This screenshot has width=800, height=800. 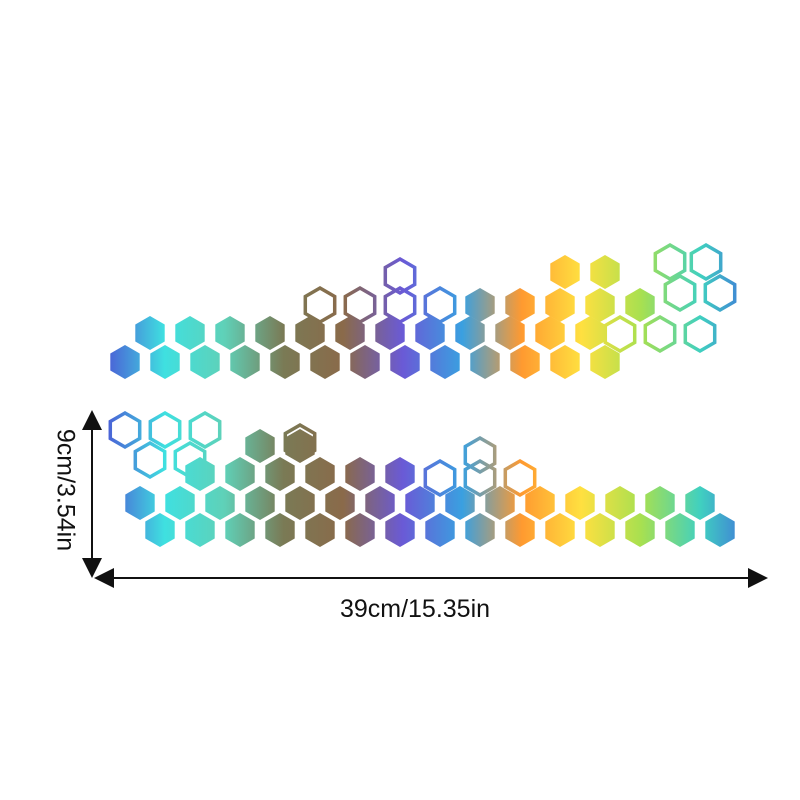 What do you see at coordinates (421, 478) in the screenshot?
I see `bottom-sticker-strip` at bounding box center [421, 478].